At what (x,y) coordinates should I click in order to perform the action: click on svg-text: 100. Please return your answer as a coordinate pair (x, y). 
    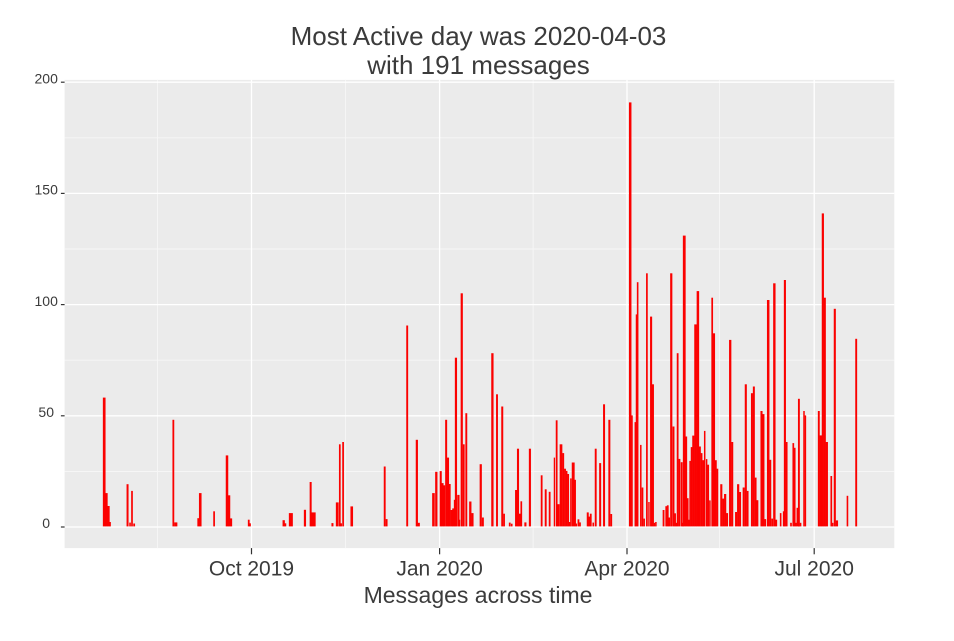
    Looking at the image, I should click on (47, 301).